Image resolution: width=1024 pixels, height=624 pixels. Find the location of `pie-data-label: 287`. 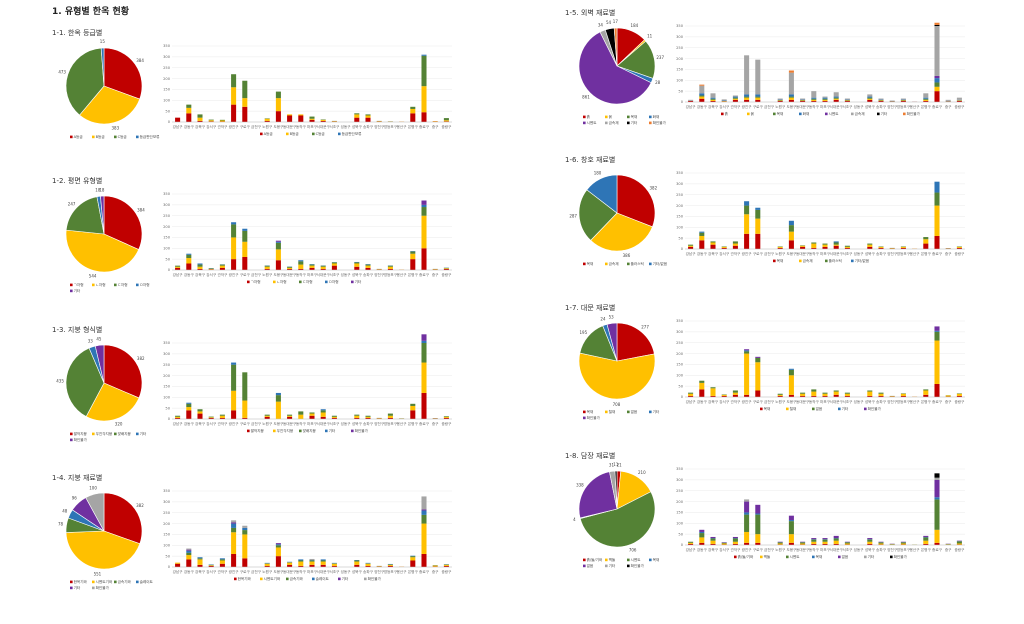

pie-data-label: 287 is located at coordinates (573, 215).